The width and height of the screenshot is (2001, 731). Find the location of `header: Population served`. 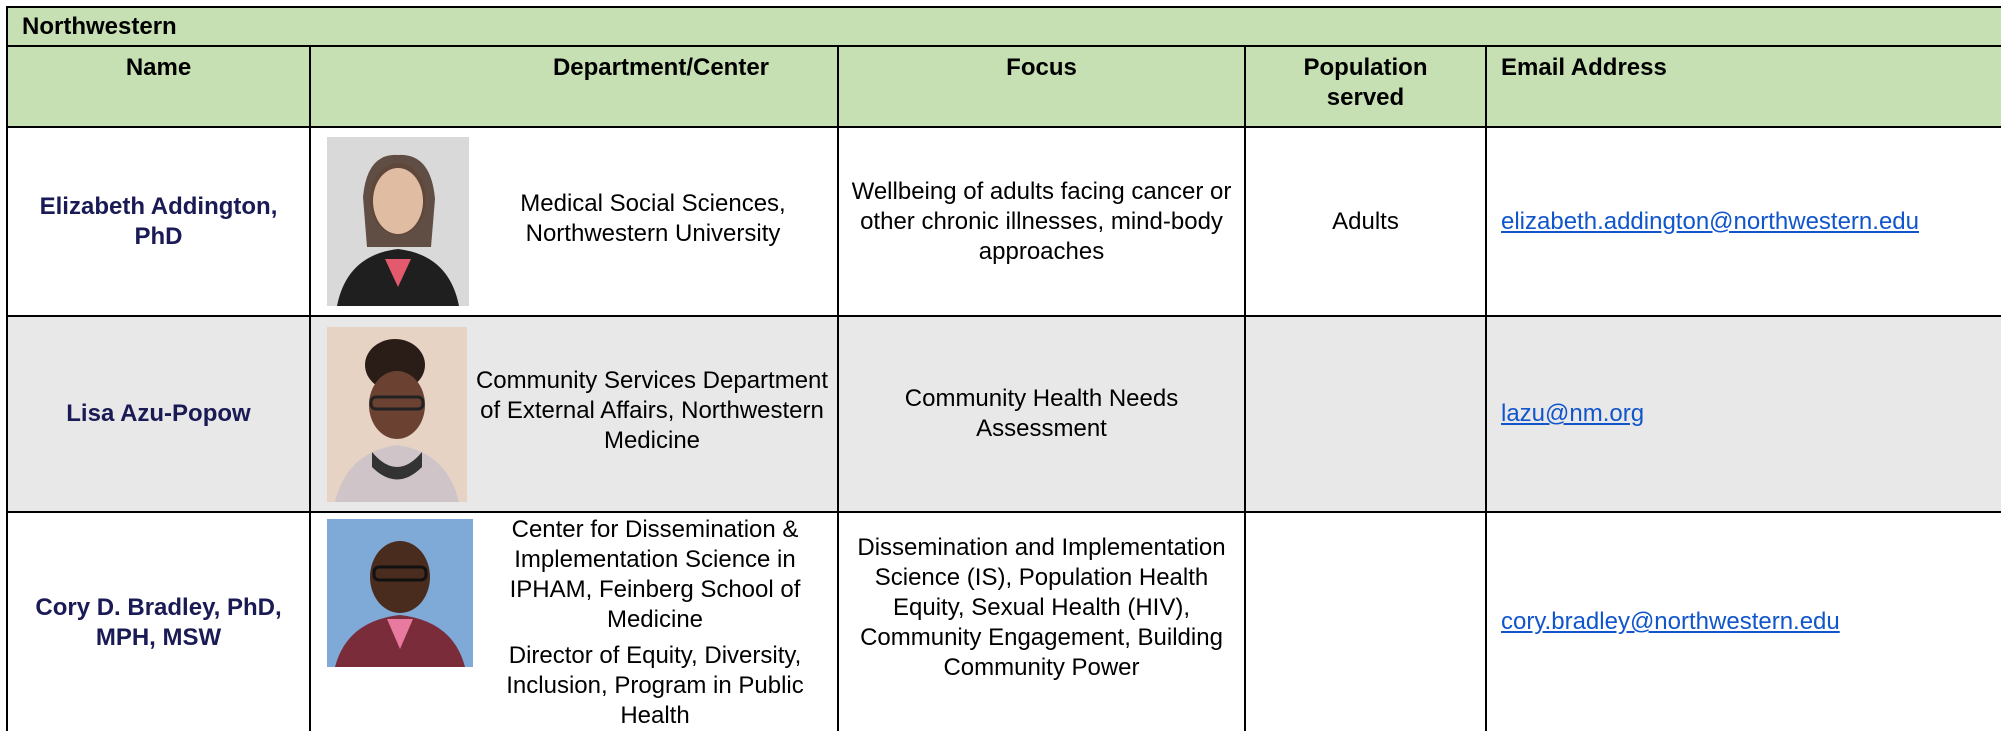

header: Population served is located at coordinates (1365, 86).